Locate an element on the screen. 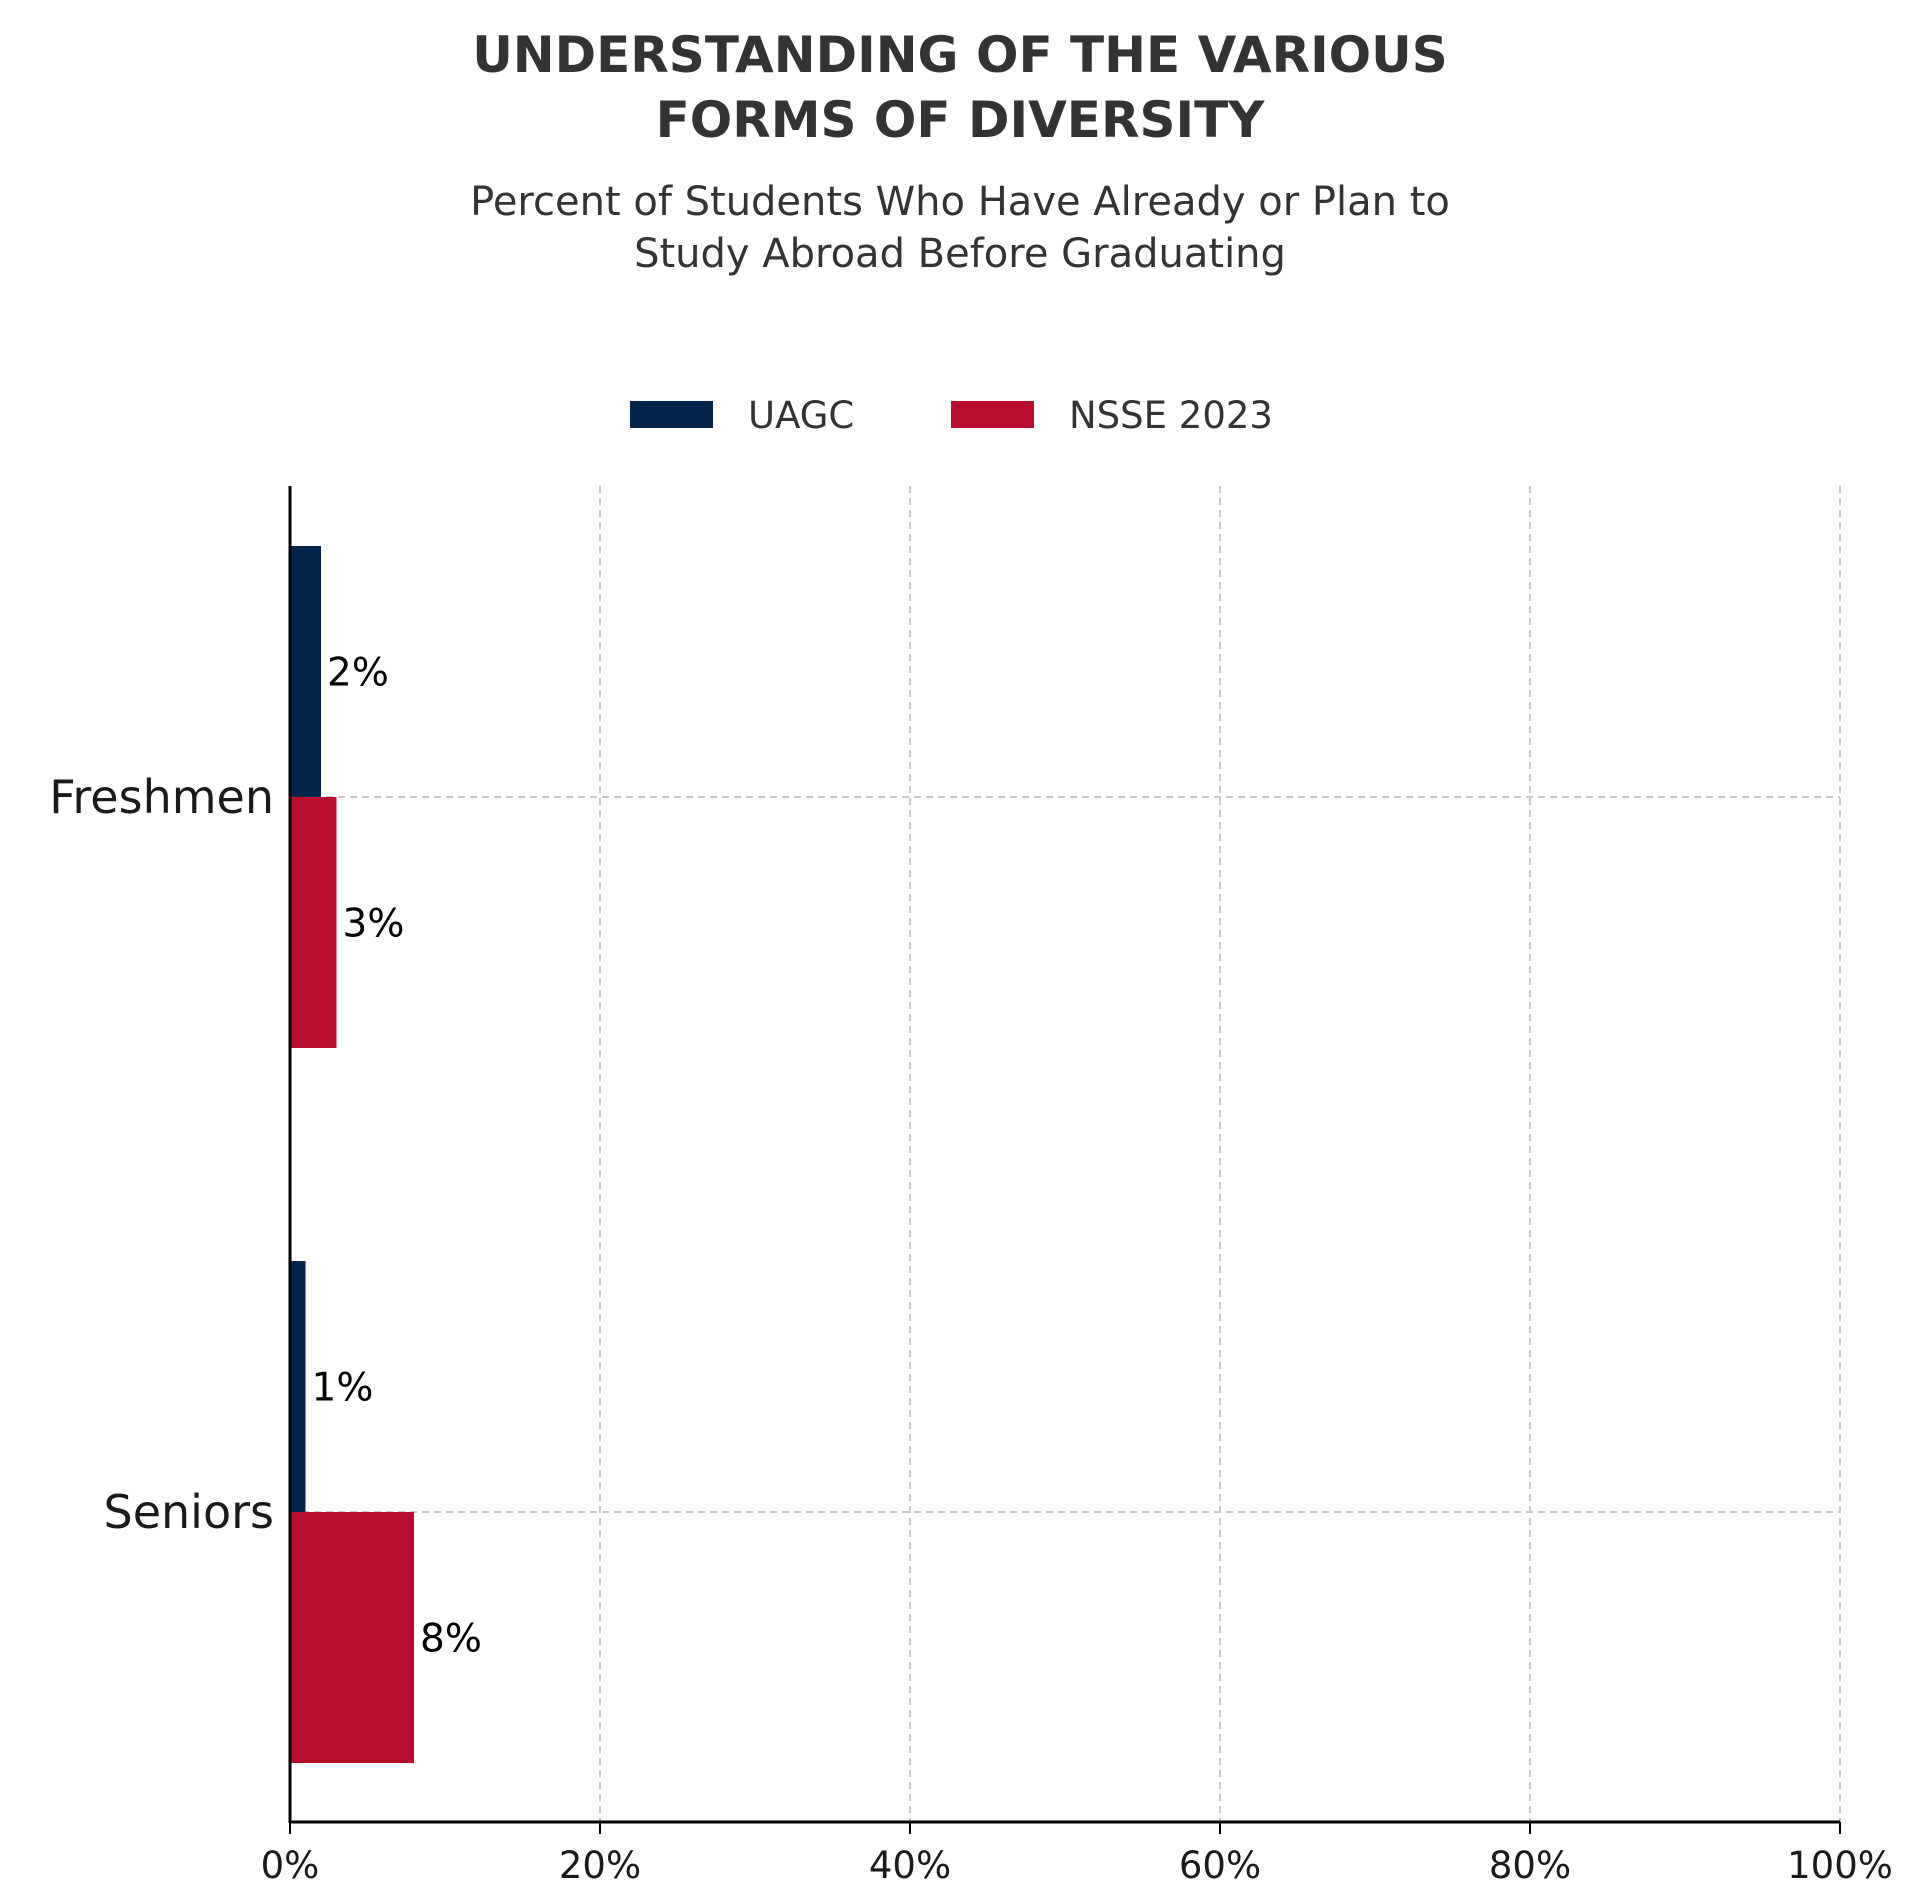 The image size is (1919, 1899). data-label-seniors-uagc: 1% is located at coordinates (343, 1388).